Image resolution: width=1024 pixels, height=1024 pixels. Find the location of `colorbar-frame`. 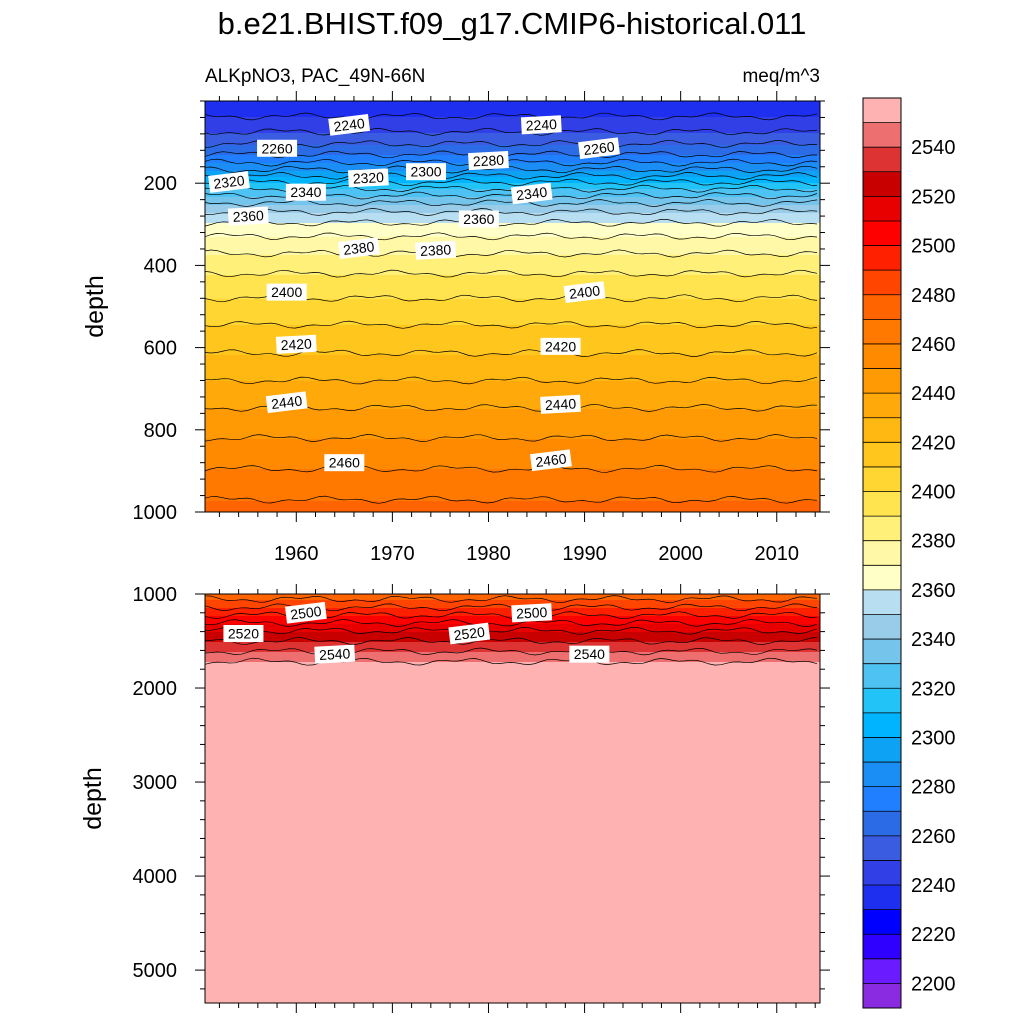

colorbar-frame is located at coordinates (882, 553).